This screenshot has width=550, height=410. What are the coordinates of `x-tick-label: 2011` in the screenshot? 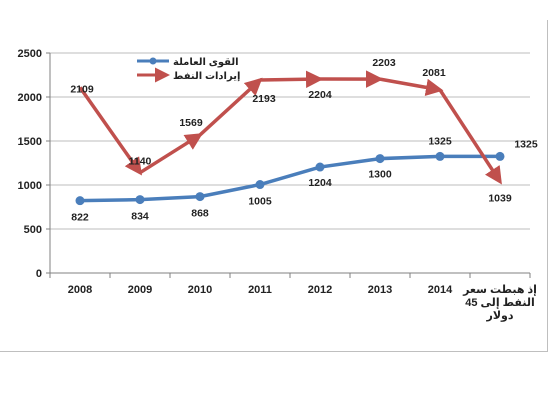 It's located at (260, 290).